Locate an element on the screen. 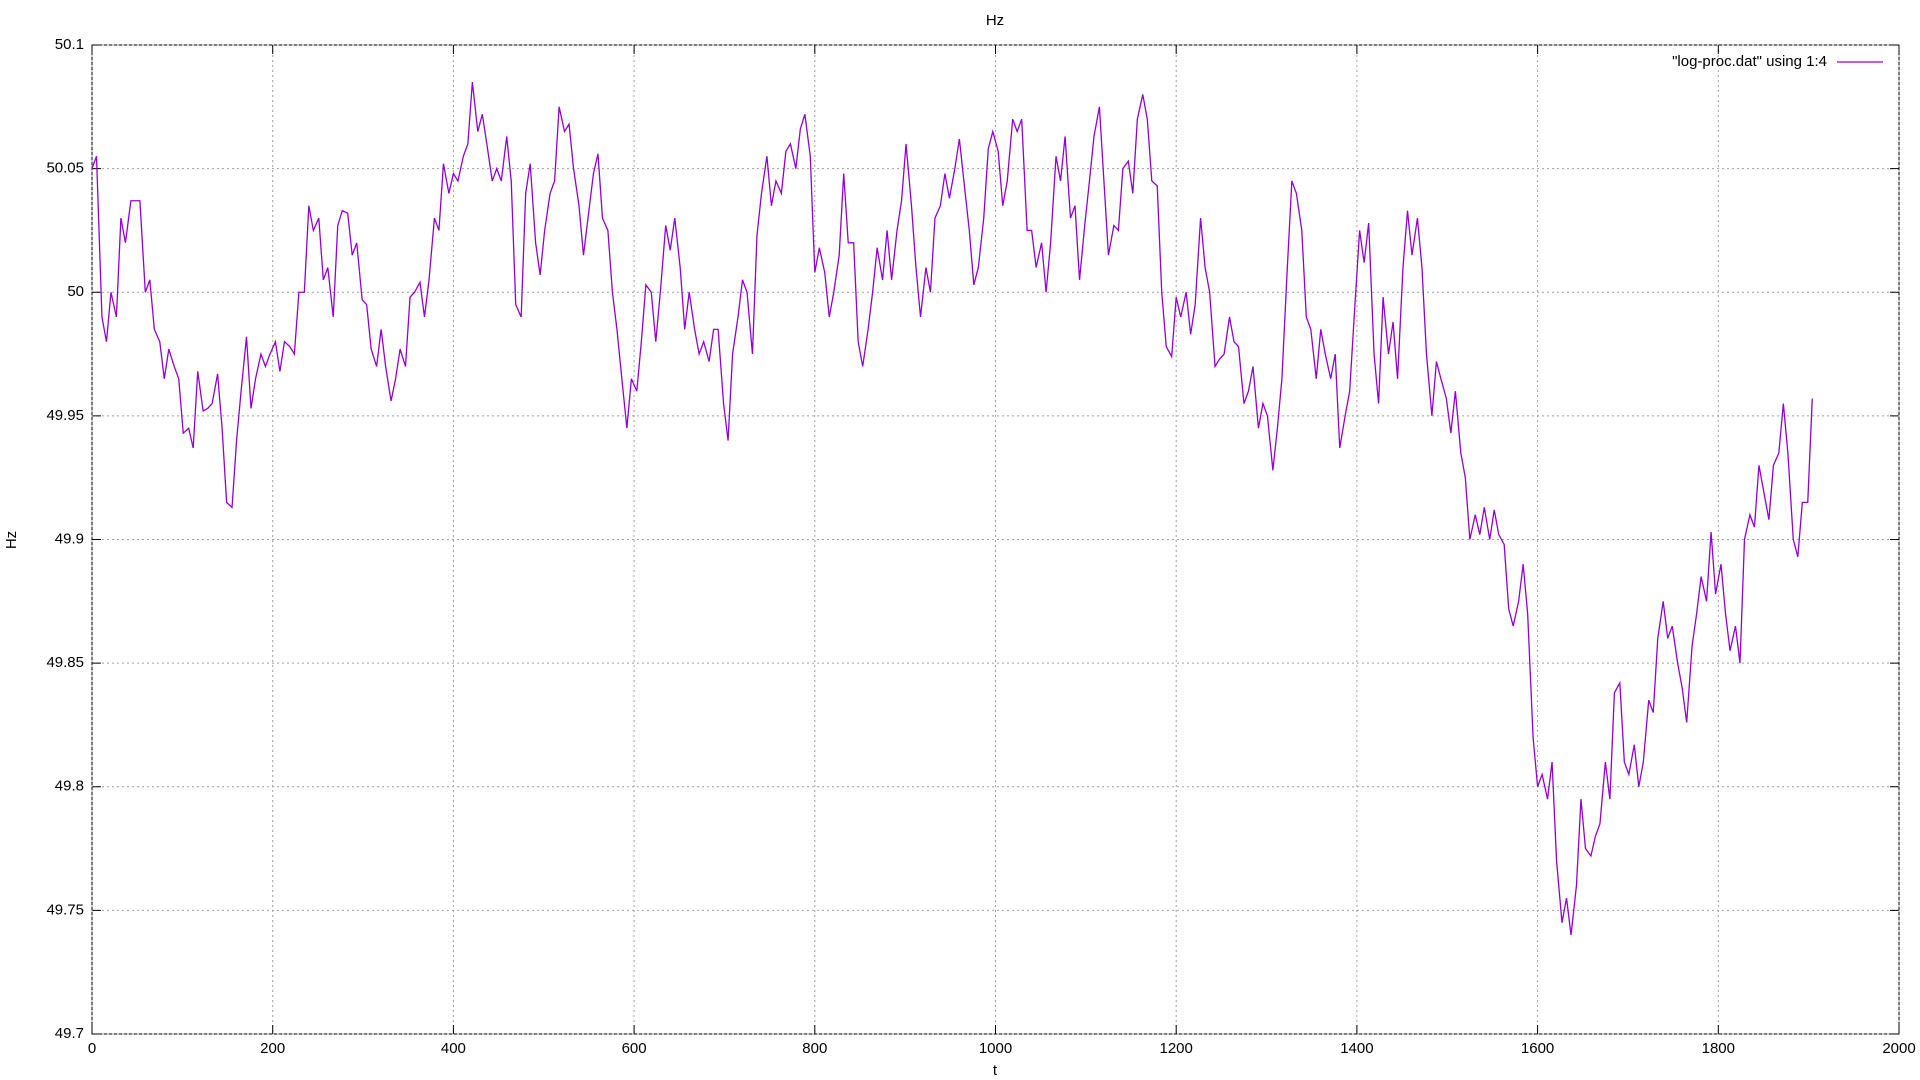 The width and height of the screenshot is (1920, 1080). legend-label: "log-proc.dat" using 1:4 is located at coordinates (1749, 61).